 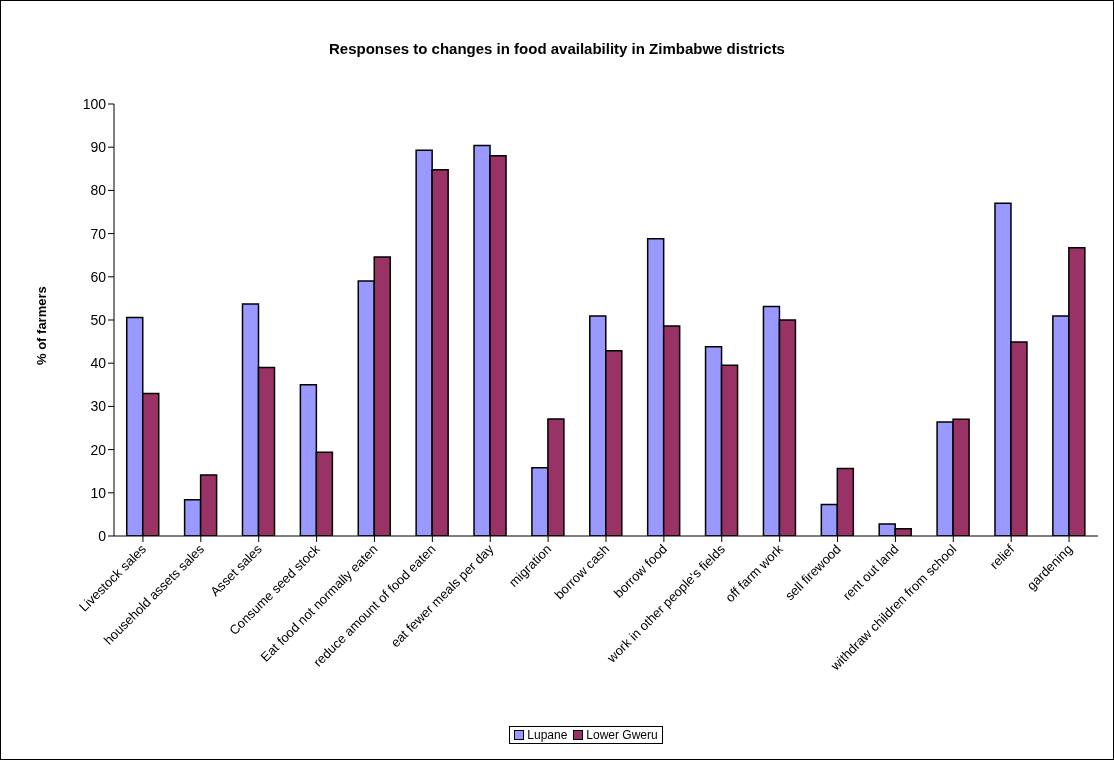 What do you see at coordinates (94, 103) in the screenshot?
I see `y-tick-label: 100` at bounding box center [94, 103].